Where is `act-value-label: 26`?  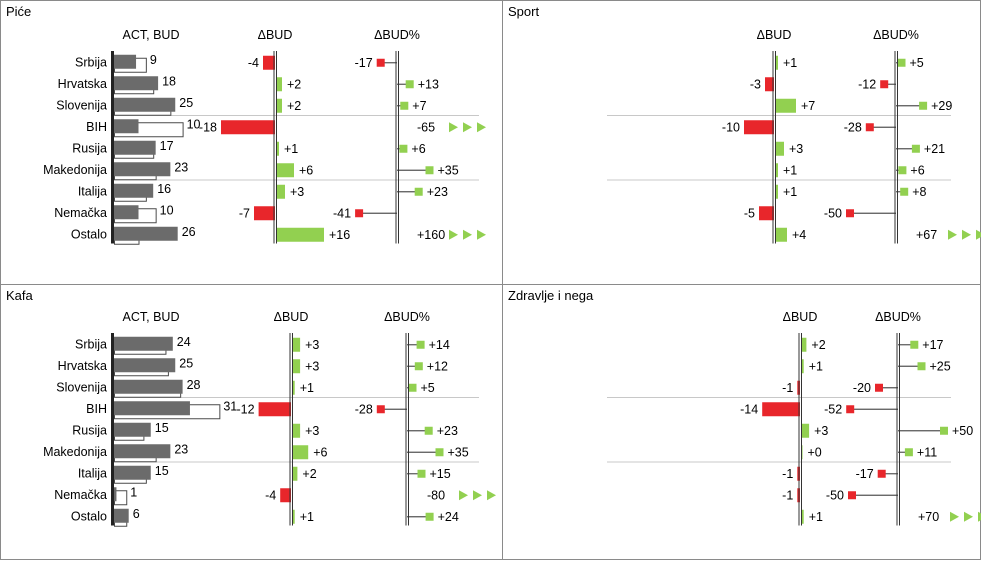 act-value-label: 26 is located at coordinates (189, 232).